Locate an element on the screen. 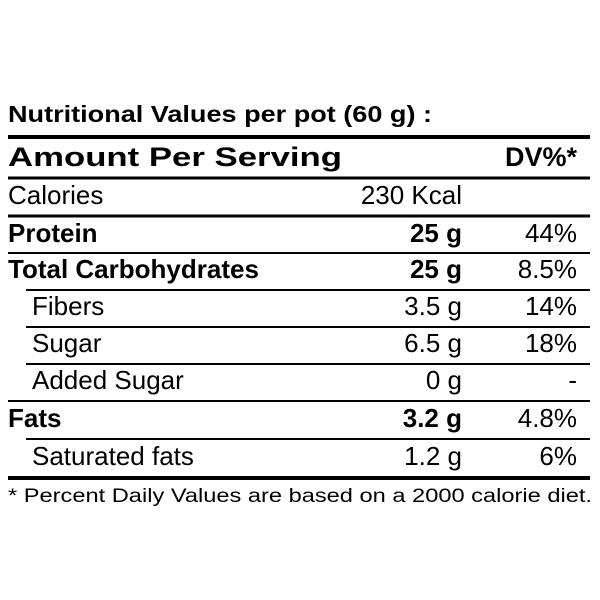 The height and width of the screenshot is (600, 600). row-amount: 3.5 g is located at coordinates (433, 306).